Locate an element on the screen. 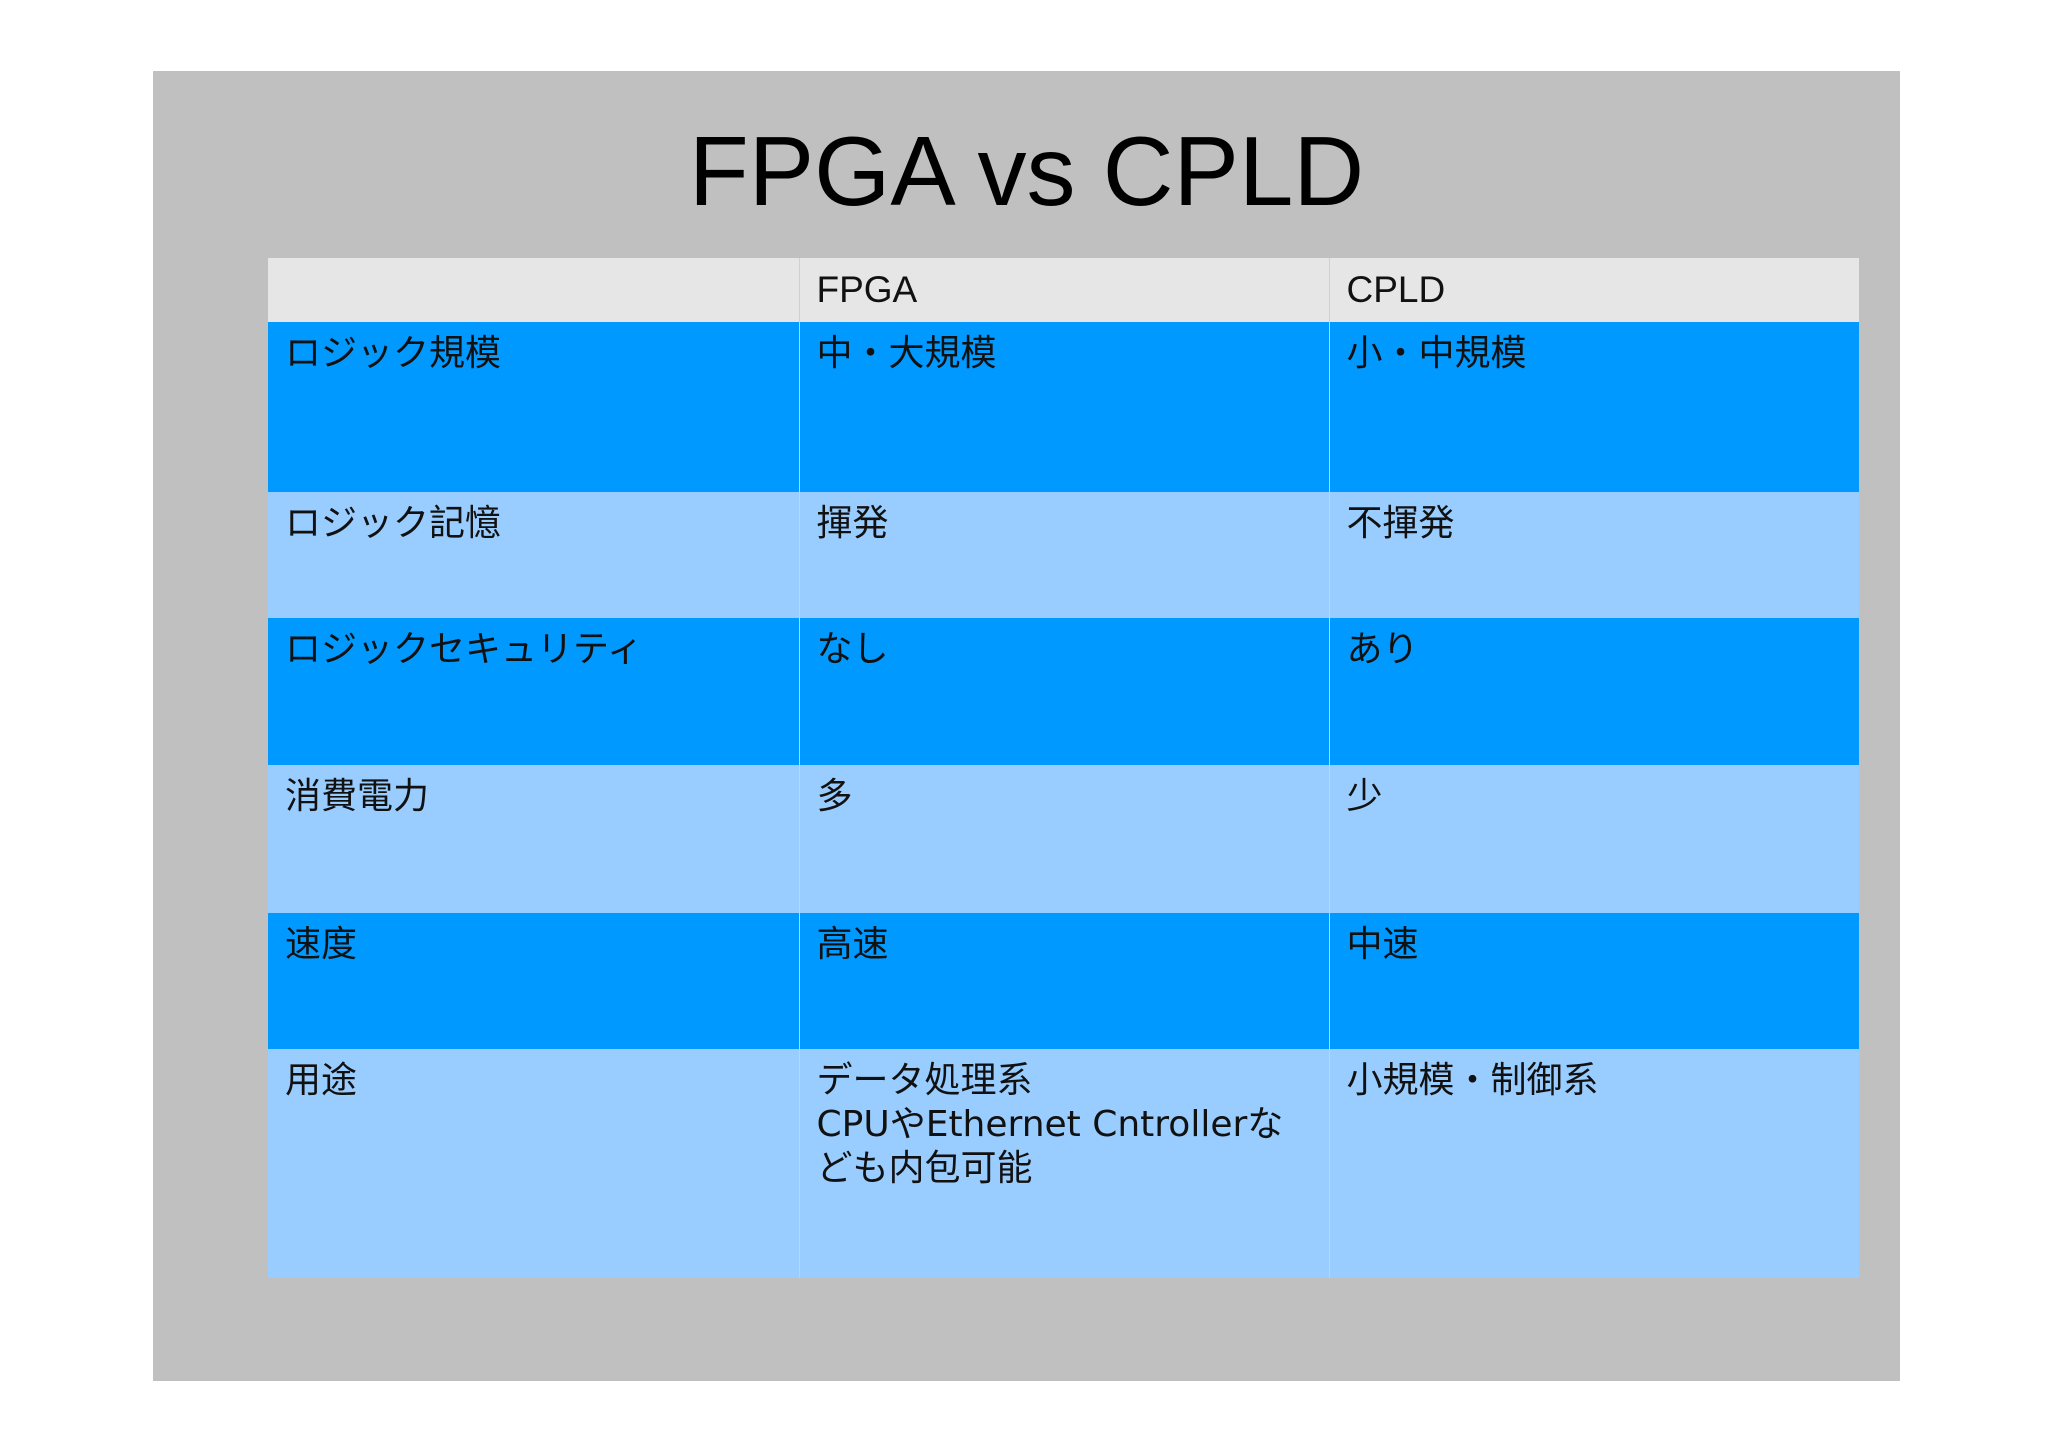 This screenshot has height=1448, width=2048. table-row: ロジック規模 中・大規模 小・中規模 is located at coordinates (1063, 407).